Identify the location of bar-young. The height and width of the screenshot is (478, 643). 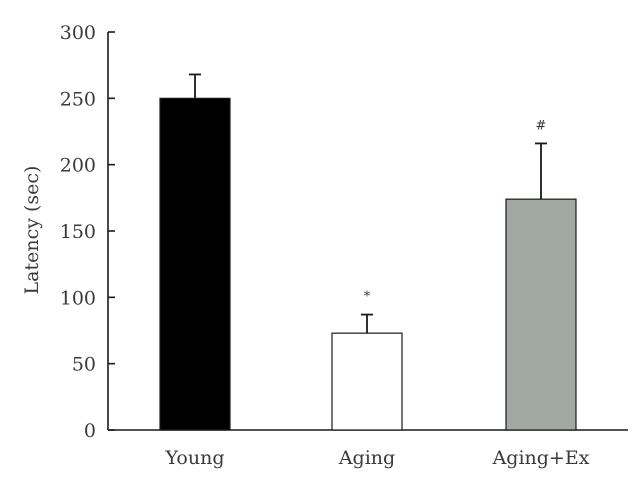
(195, 264).